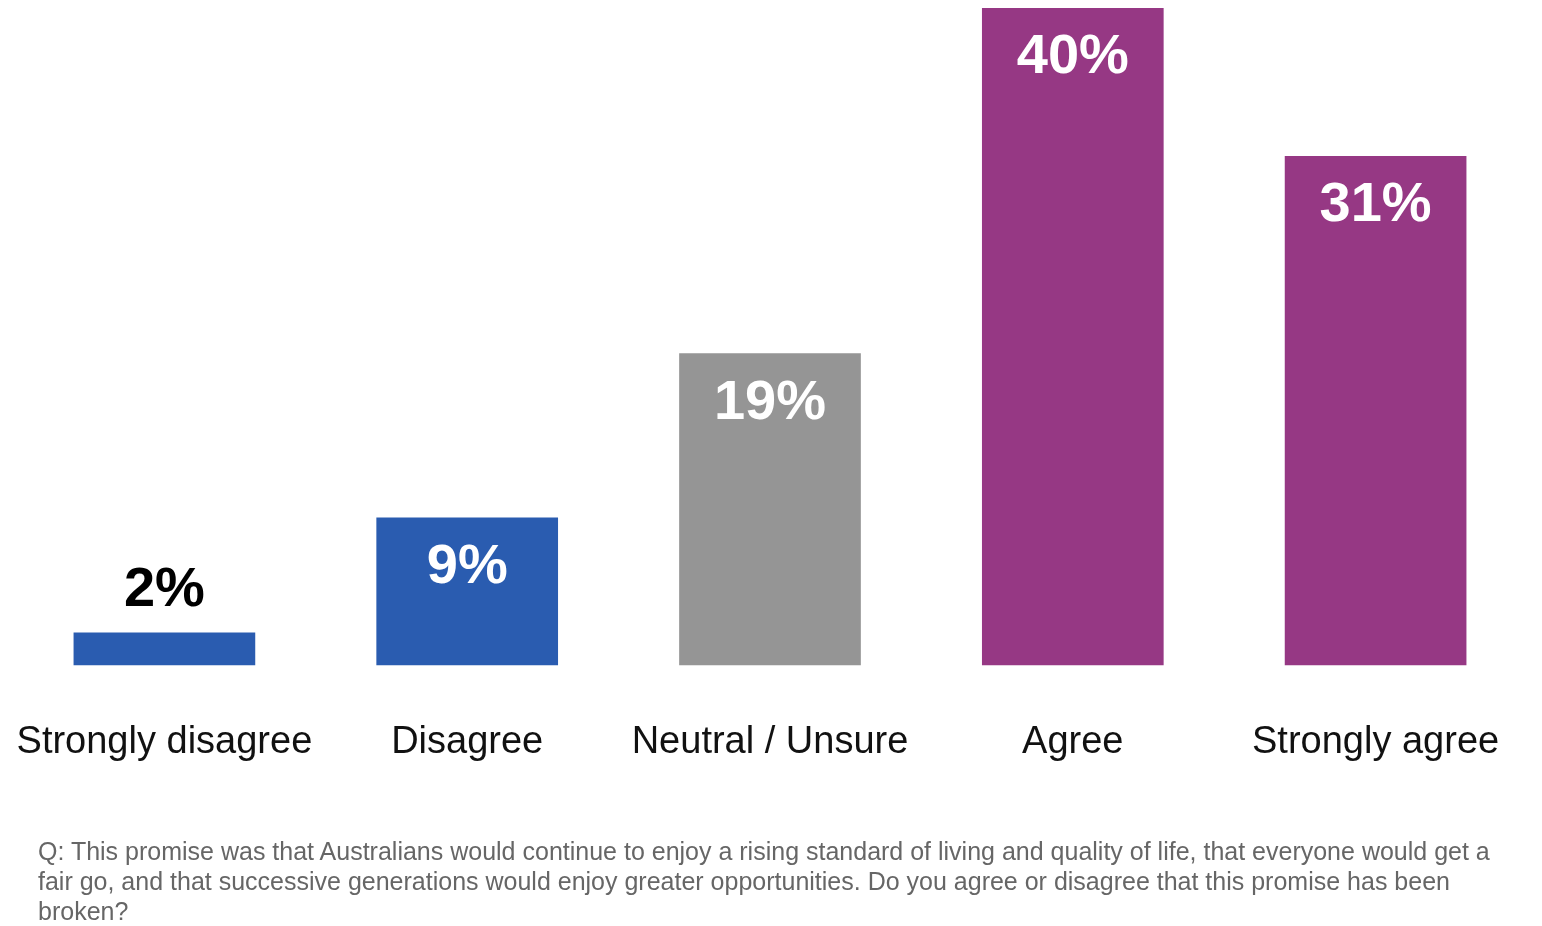 This screenshot has width=1542, height=926. I want to click on data-label: 31%, so click(1375, 202).